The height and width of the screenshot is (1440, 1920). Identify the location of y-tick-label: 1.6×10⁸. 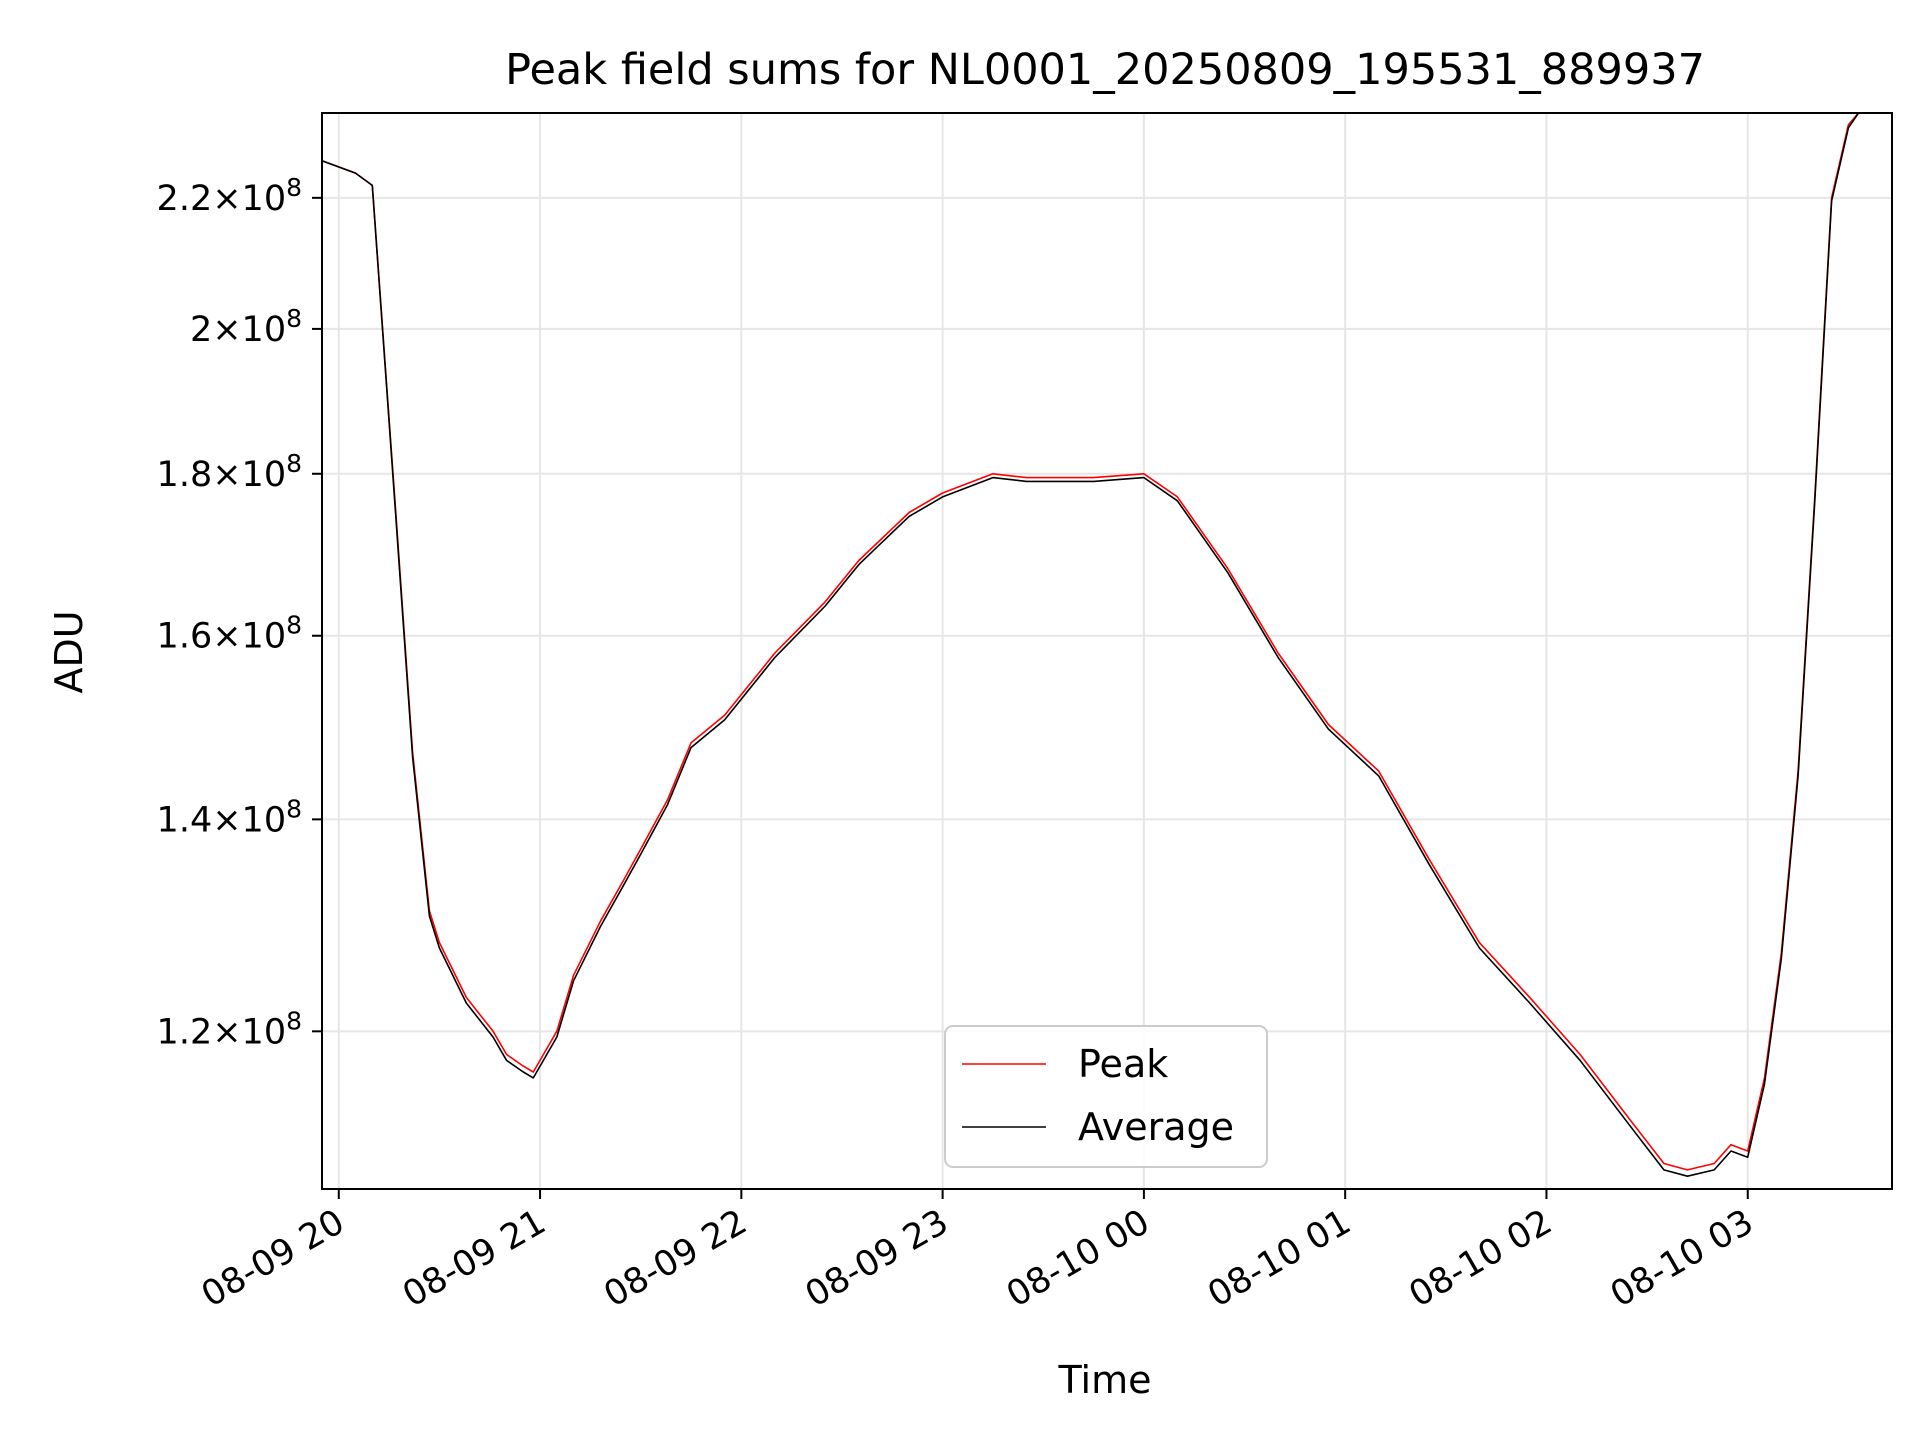
(229, 634).